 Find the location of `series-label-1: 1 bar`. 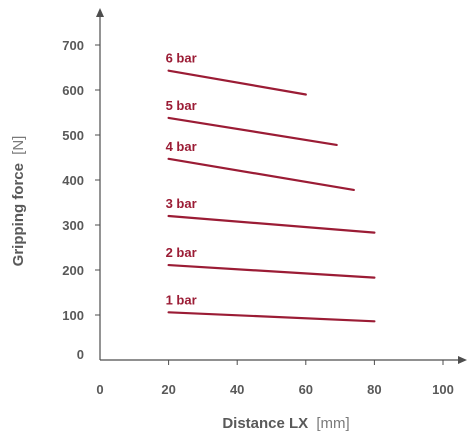

series-label-1: 1 bar is located at coordinates (181, 299).